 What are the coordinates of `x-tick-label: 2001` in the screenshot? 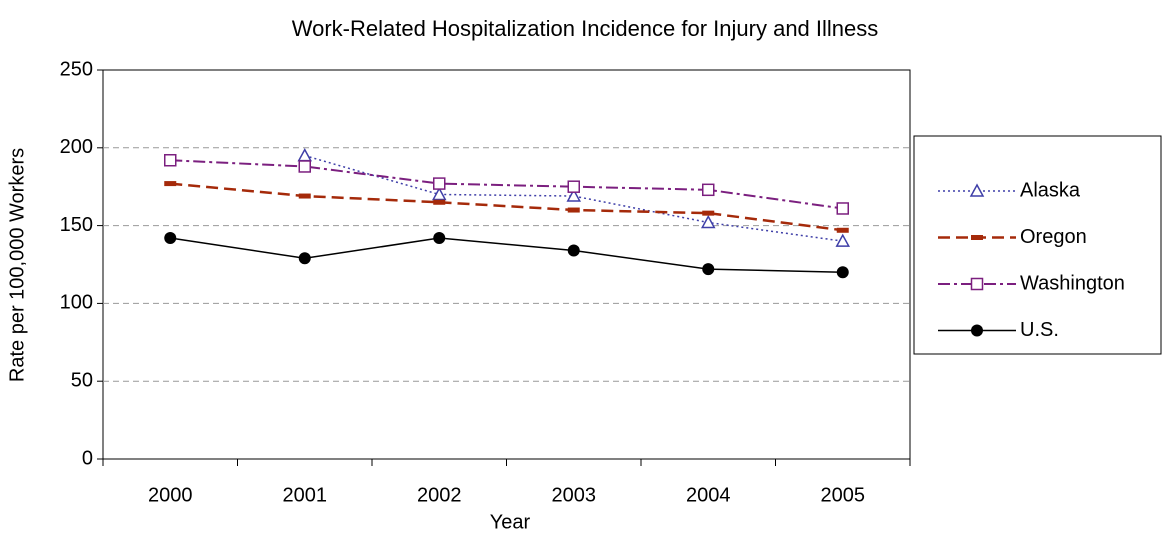 It's located at (305, 495).